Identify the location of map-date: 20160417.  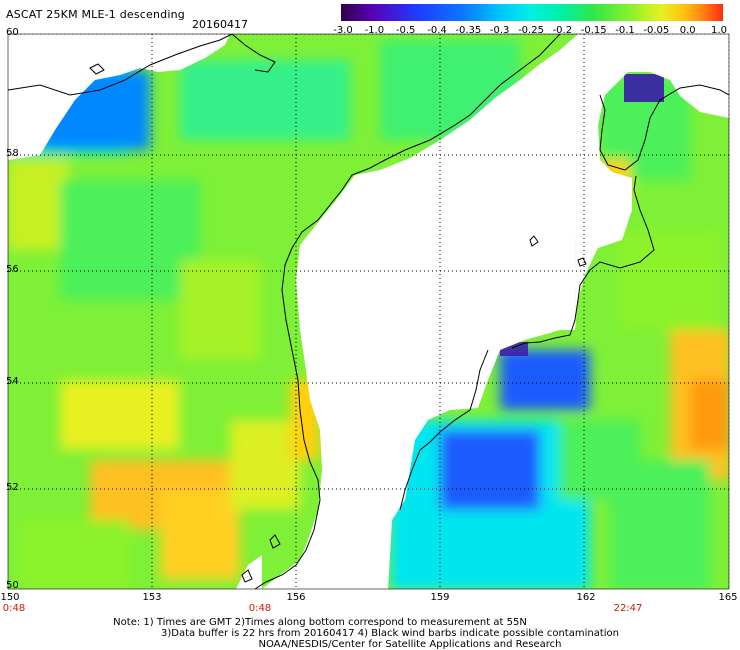
(220, 24).